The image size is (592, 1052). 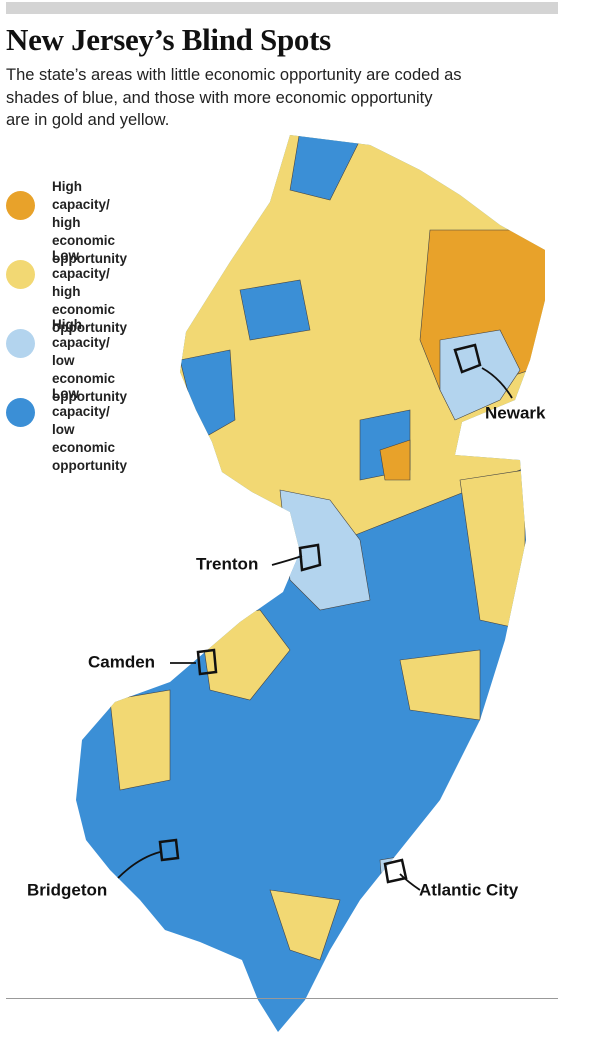 I want to click on legend-label: Low capacity/low economic opportunity, so click(x=89, y=430).